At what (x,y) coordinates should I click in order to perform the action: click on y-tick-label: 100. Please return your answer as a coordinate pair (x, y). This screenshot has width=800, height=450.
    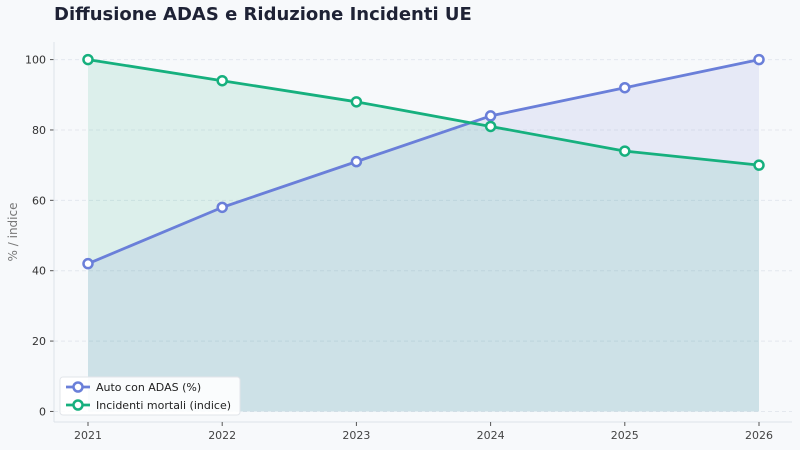
    Looking at the image, I should click on (35, 60).